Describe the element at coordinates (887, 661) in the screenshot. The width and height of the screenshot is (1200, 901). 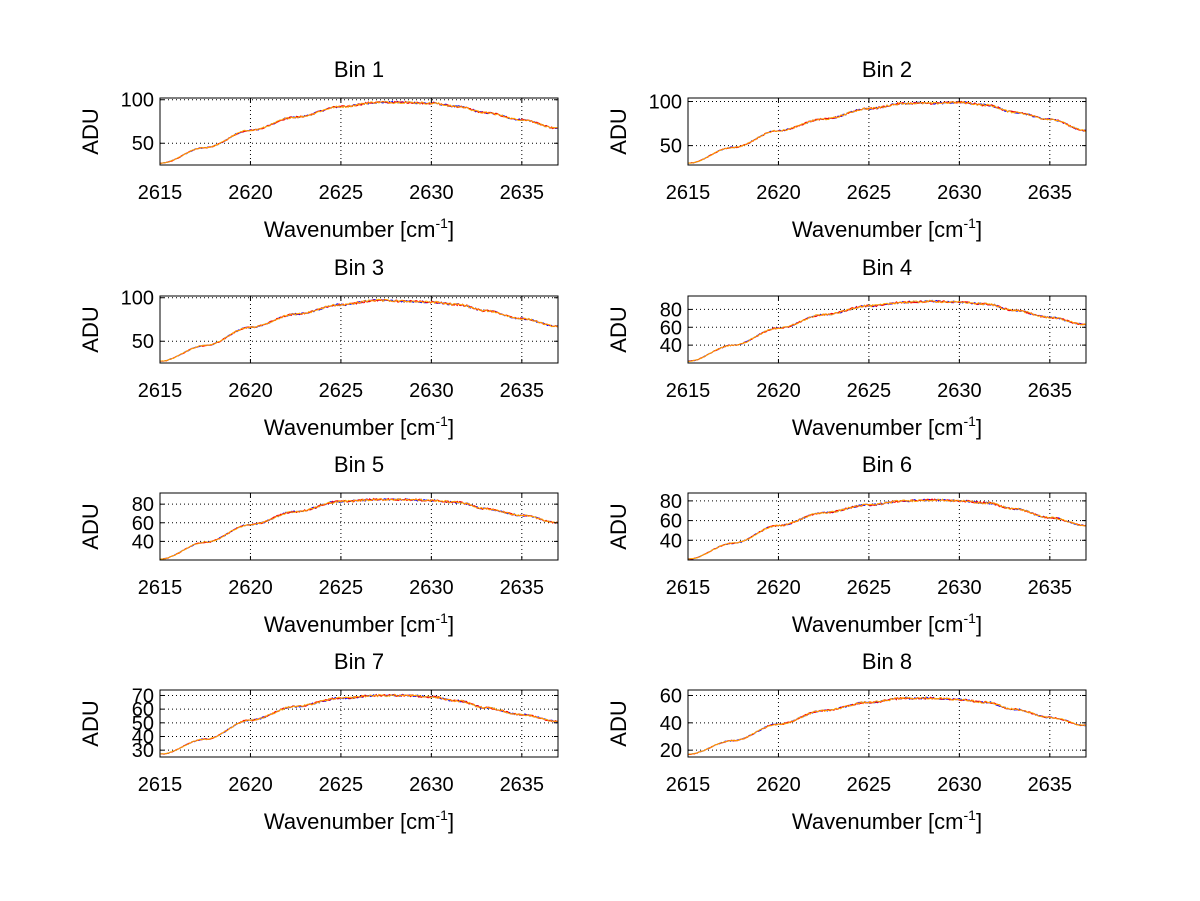
I see `subplot-title: Bin 8` at that location.